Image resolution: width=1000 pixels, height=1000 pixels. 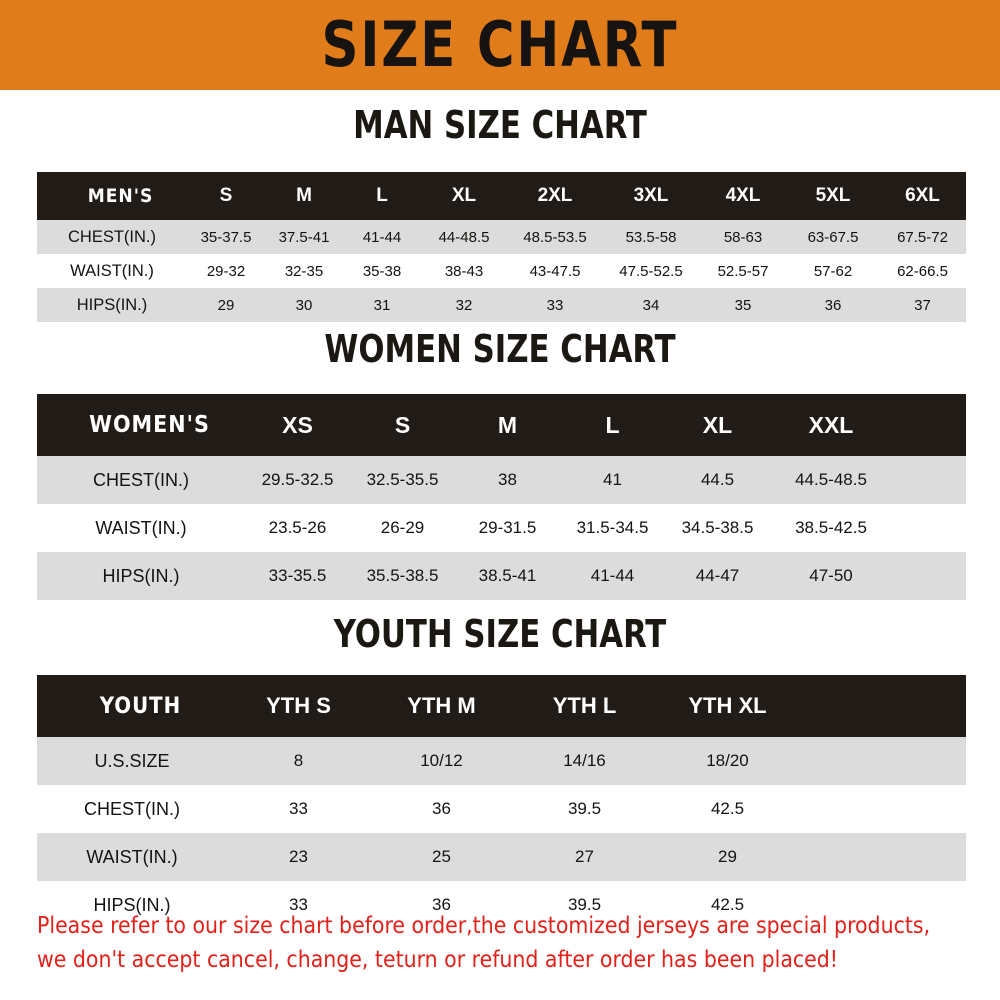 I want to click on youth-size-header-xl: YTH XL, so click(x=727, y=705).